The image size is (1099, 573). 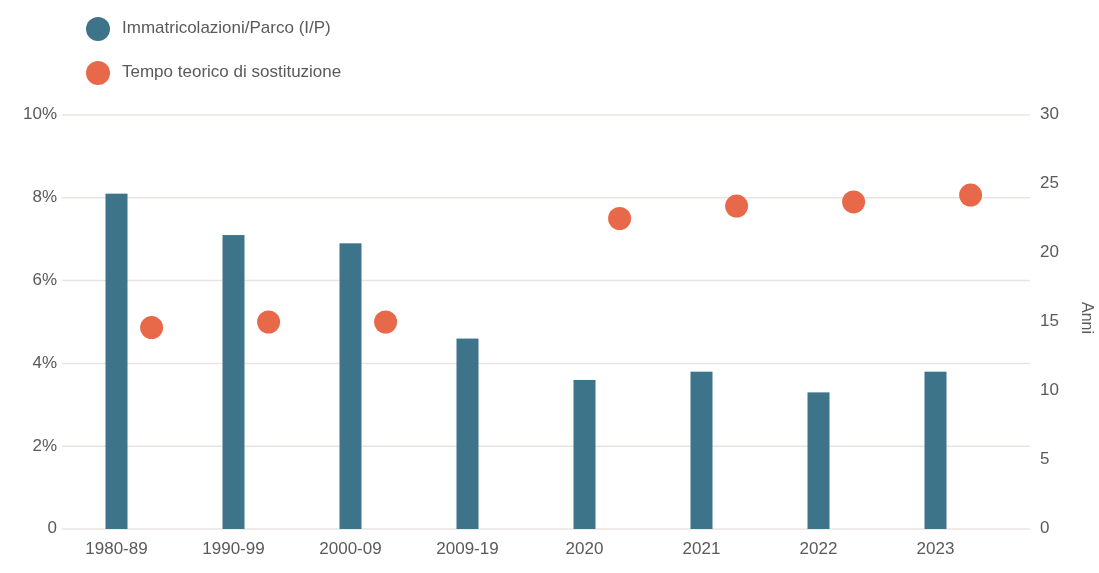 What do you see at coordinates (1049, 321) in the screenshot?
I see `y2-tick-label: 15` at bounding box center [1049, 321].